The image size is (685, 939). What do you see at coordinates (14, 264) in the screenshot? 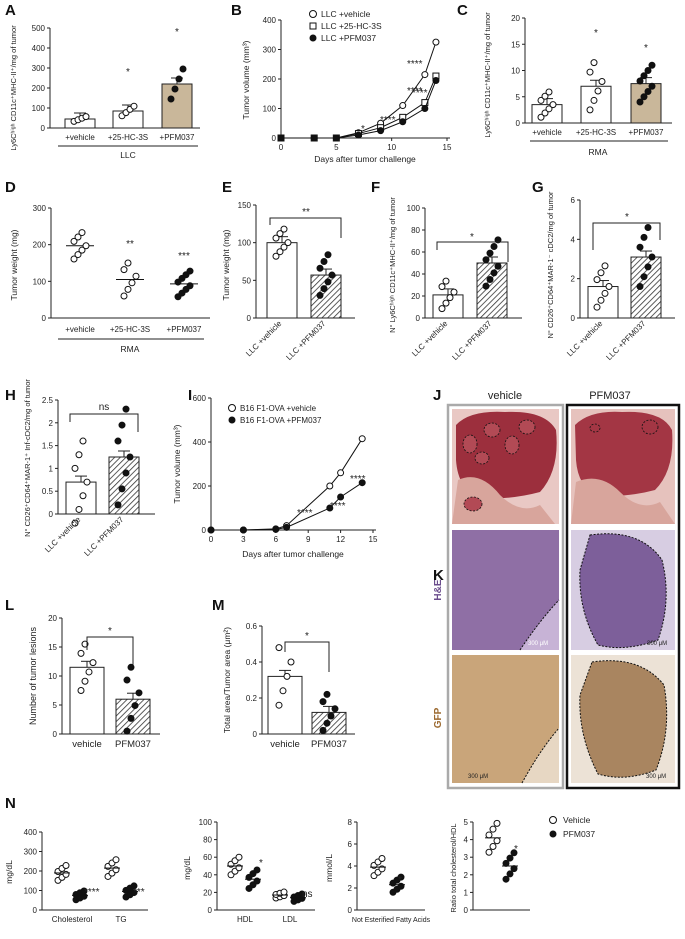
I see `y-axis-label: Tumor weight (mg)` at bounding box center [14, 264].